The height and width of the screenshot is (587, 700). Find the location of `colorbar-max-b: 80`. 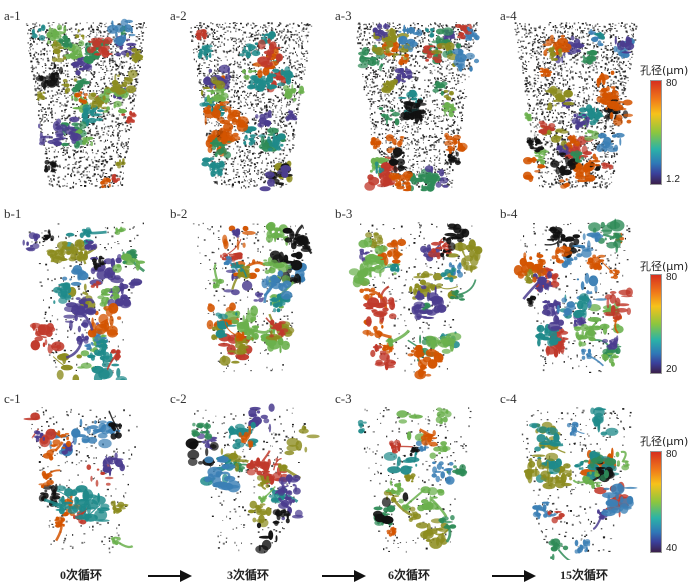

colorbar-max-b: 80 is located at coordinates (672, 277).